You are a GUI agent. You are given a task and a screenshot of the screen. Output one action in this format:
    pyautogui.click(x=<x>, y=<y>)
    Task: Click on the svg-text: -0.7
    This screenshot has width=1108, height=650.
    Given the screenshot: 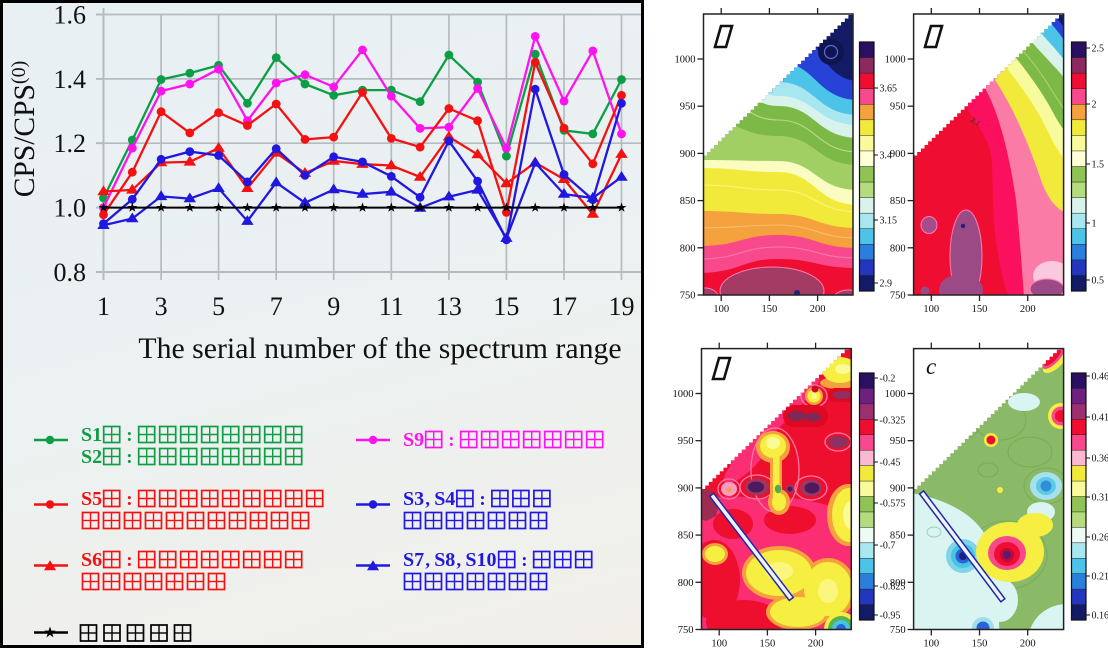 What is the action you would take?
    pyautogui.click(x=888, y=546)
    